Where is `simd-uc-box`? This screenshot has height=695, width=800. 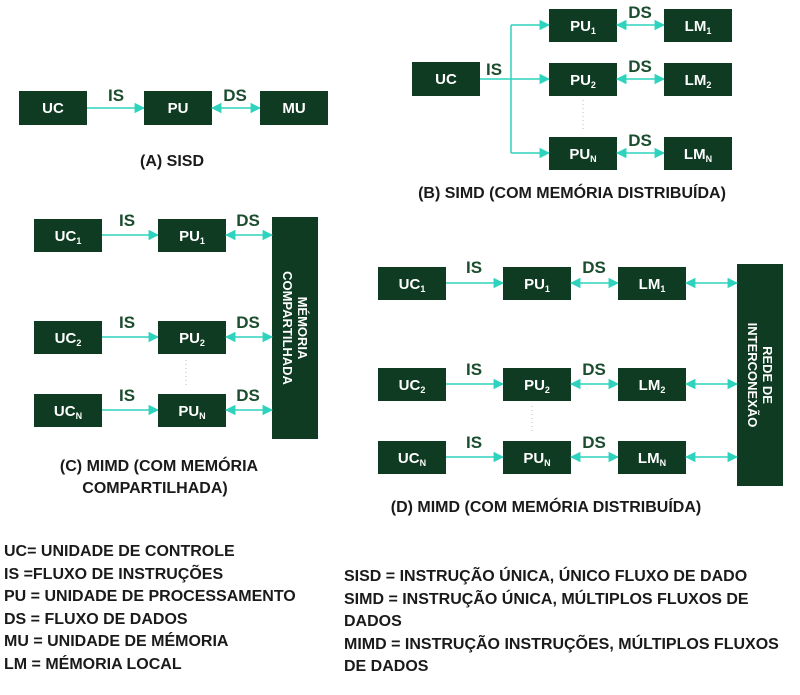
simd-uc-box is located at coordinates (446, 79).